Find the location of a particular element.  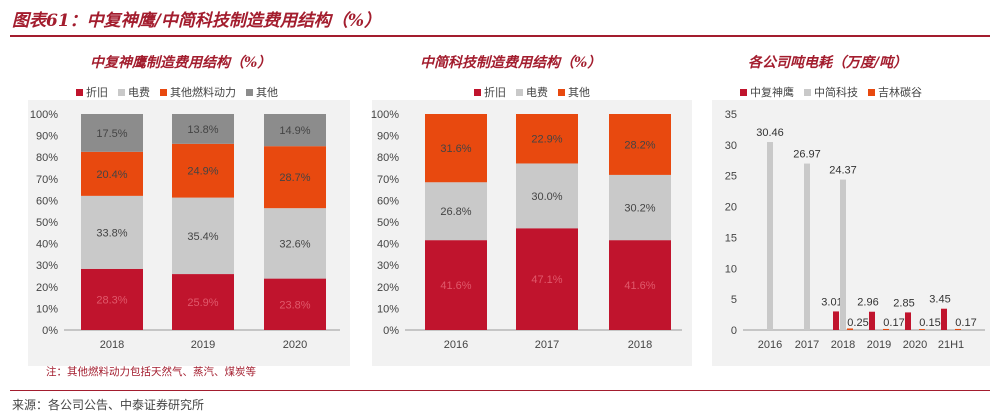

data-label: 17.5% is located at coordinates (111, 134).